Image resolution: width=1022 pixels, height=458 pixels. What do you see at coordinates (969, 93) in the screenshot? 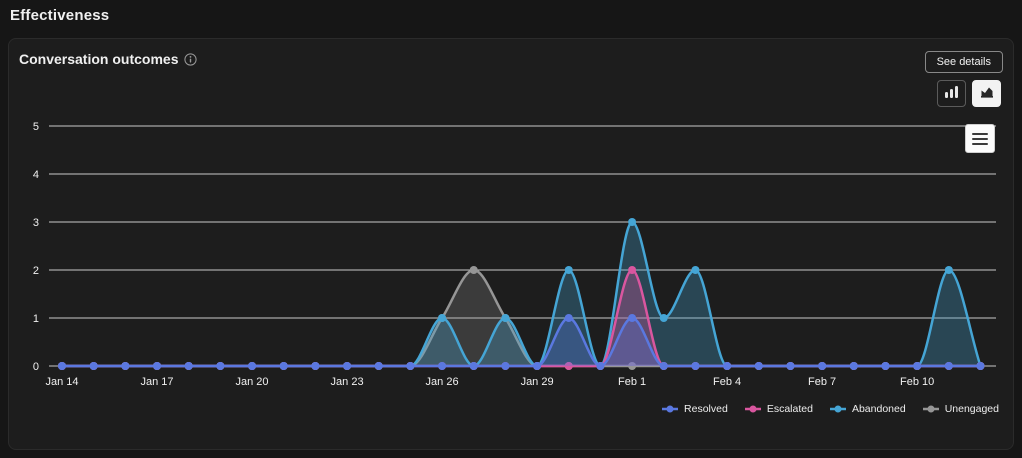
I see `chart-type-toggle` at bounding box center [969, 93].